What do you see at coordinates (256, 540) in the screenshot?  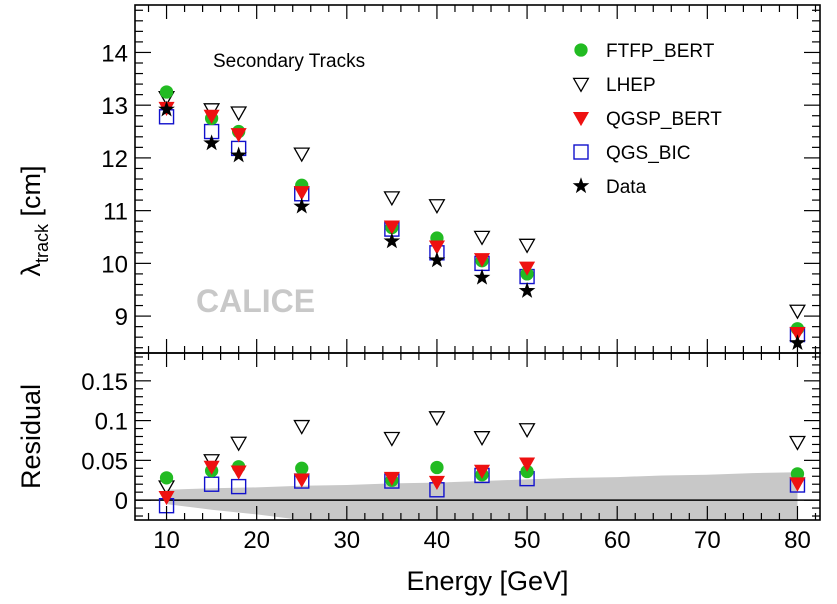 I see `x-tick-label: 20` at bounding box center [256, 540].